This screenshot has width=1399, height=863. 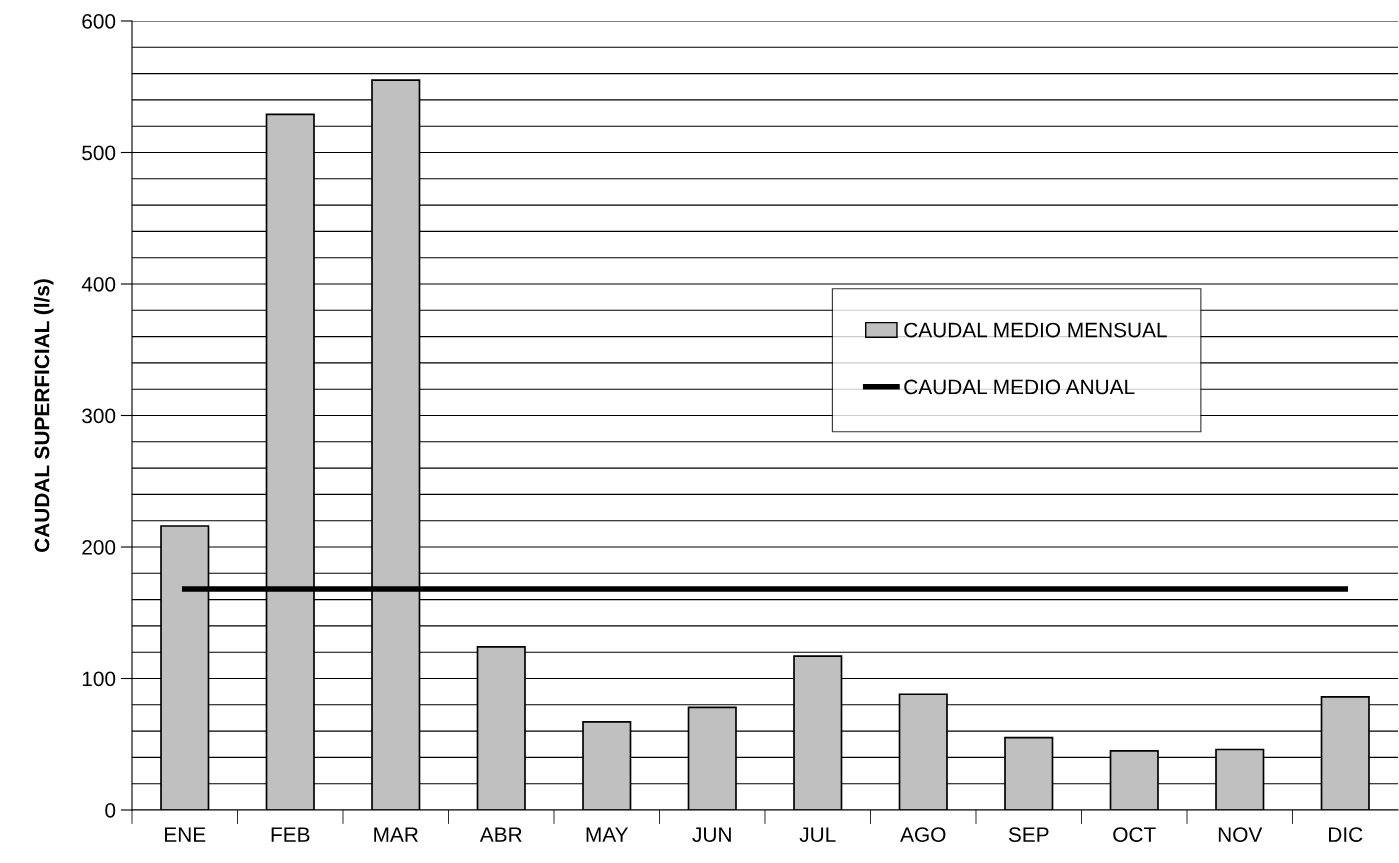 What do you see at coordinates (607, 834) in the screenshot?
I see `x-tick-label: MAY` at bounding box center [607, 834].